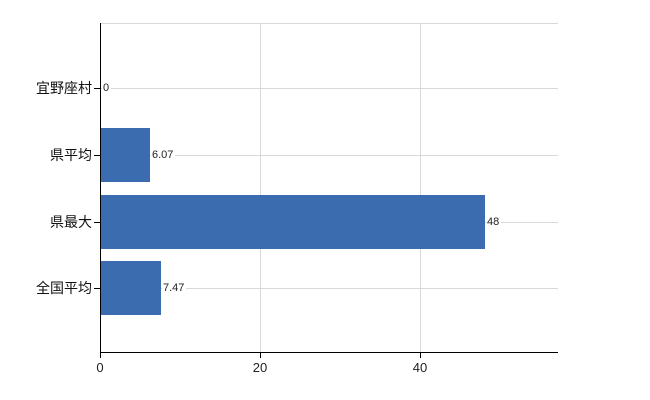  I want to click on plot-top-border, so click(329, 23).